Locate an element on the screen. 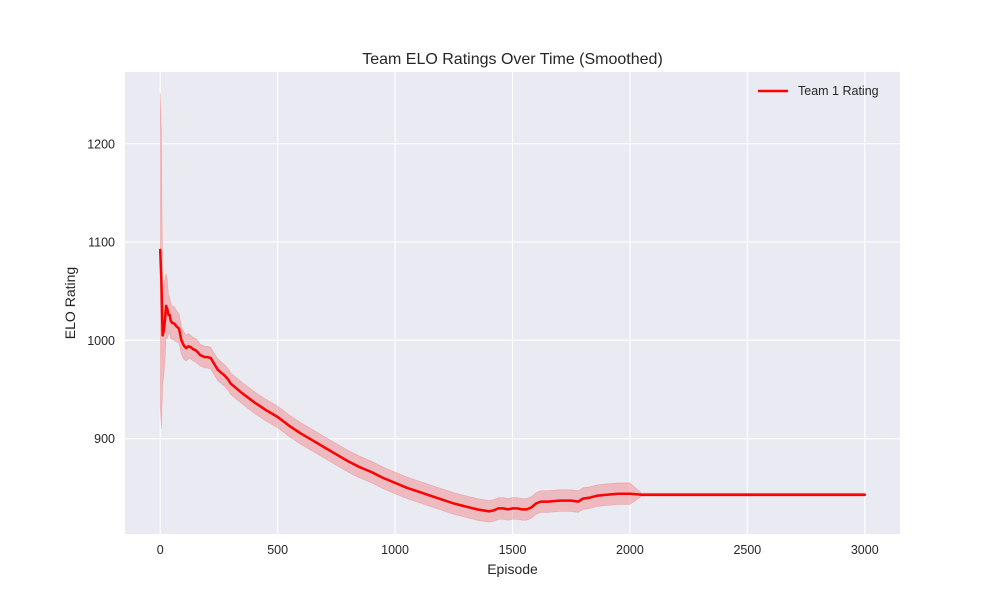 This screenshot has height=600, width=1000. y-tick-labels: 900 1000 1100 1200 is located at coordinates (101, 291).